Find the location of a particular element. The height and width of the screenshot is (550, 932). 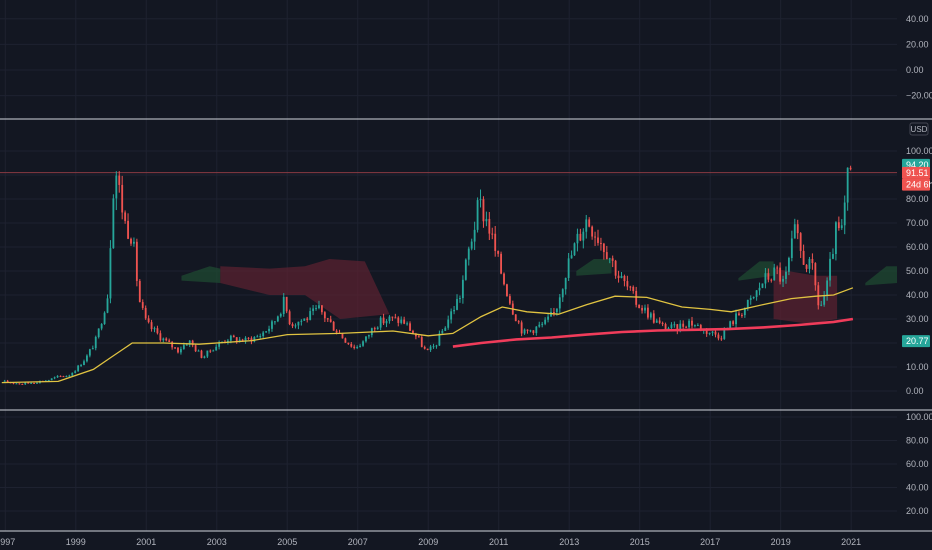

currency-selector: USD is located at coordinates (919, 129).